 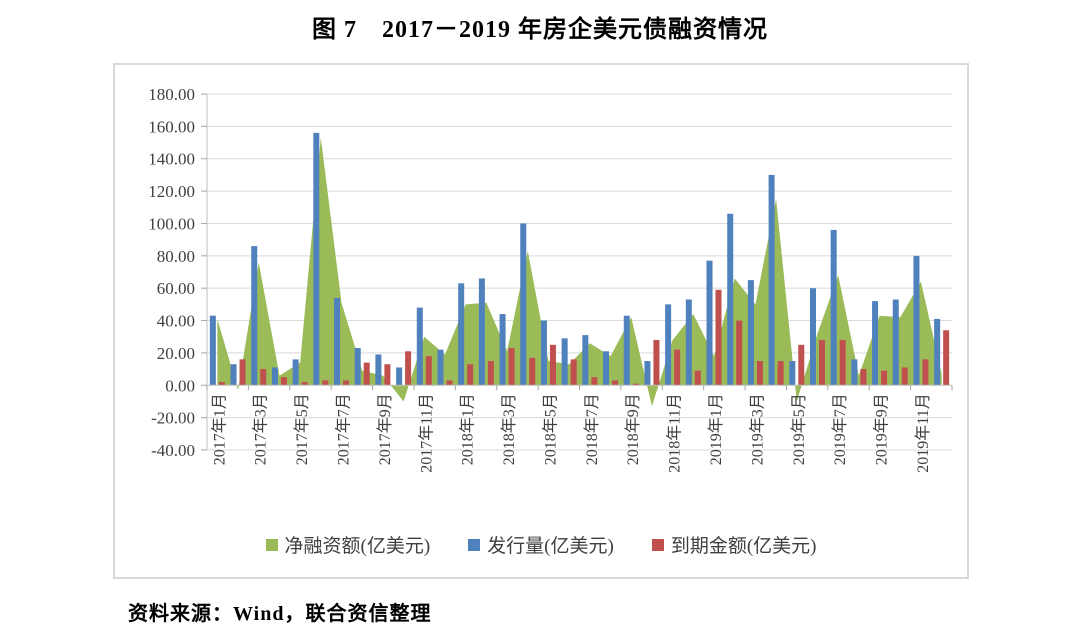 What do you see at coordinates (280, 614) in the screenshot?
I see `source-note: 资料来源：Wind，联合资信整理` at bounding box center [280, 614].